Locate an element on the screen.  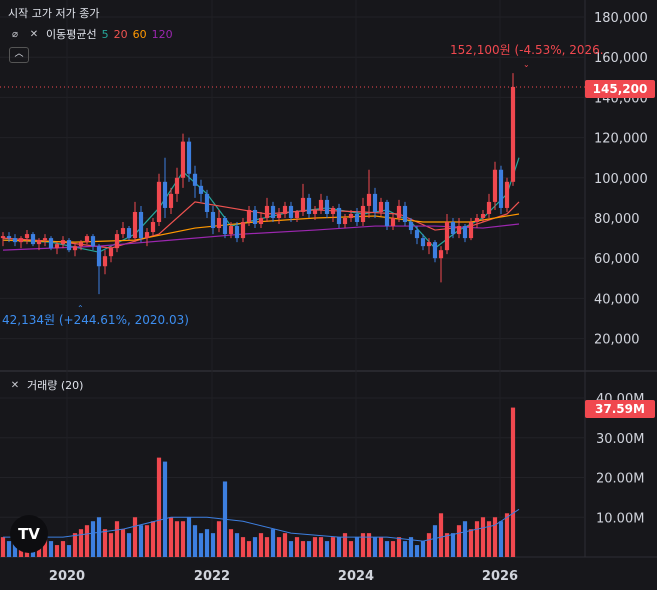
ma5-line is located at coordinates (261, 205).